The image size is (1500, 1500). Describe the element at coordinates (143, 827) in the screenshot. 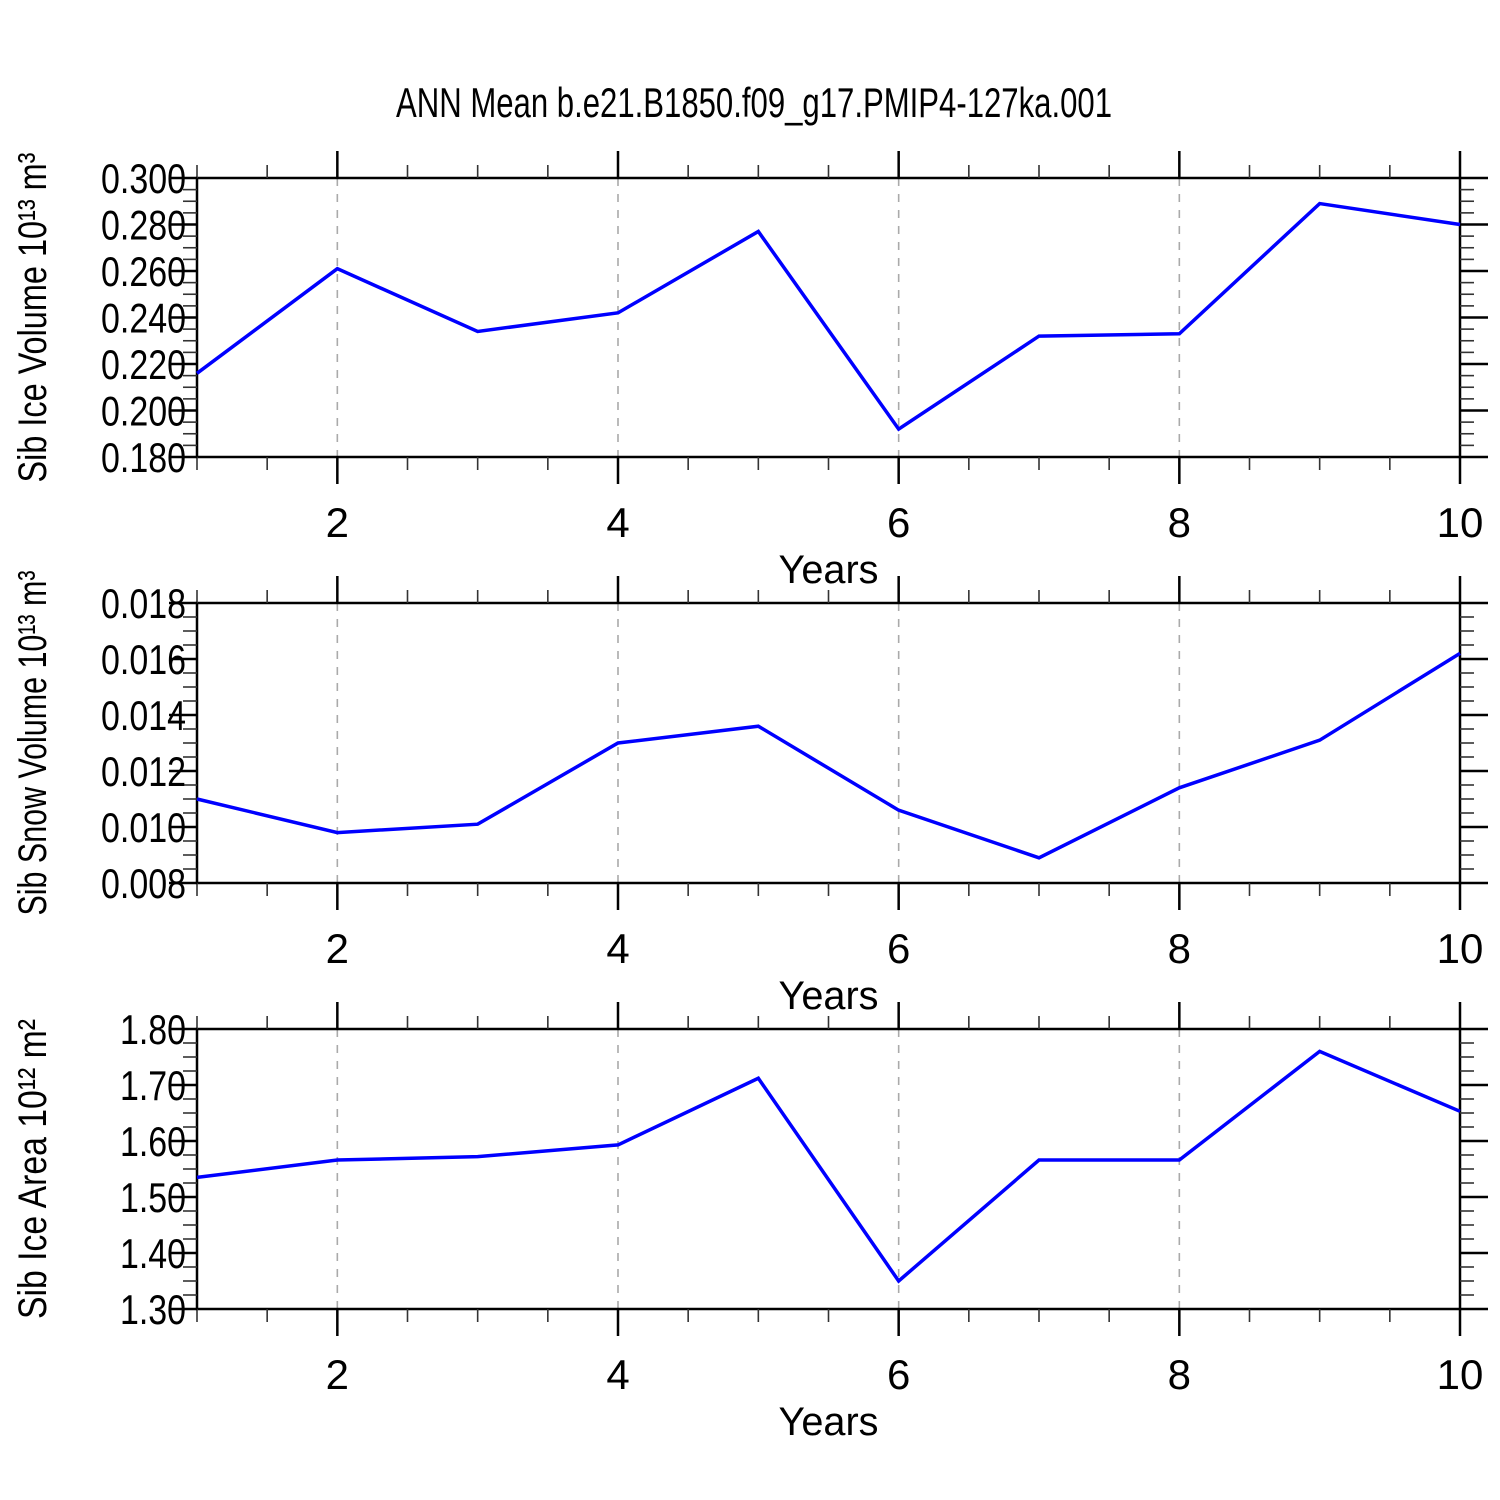

I see `y-tick-label-0.010: 0.010` at that location.